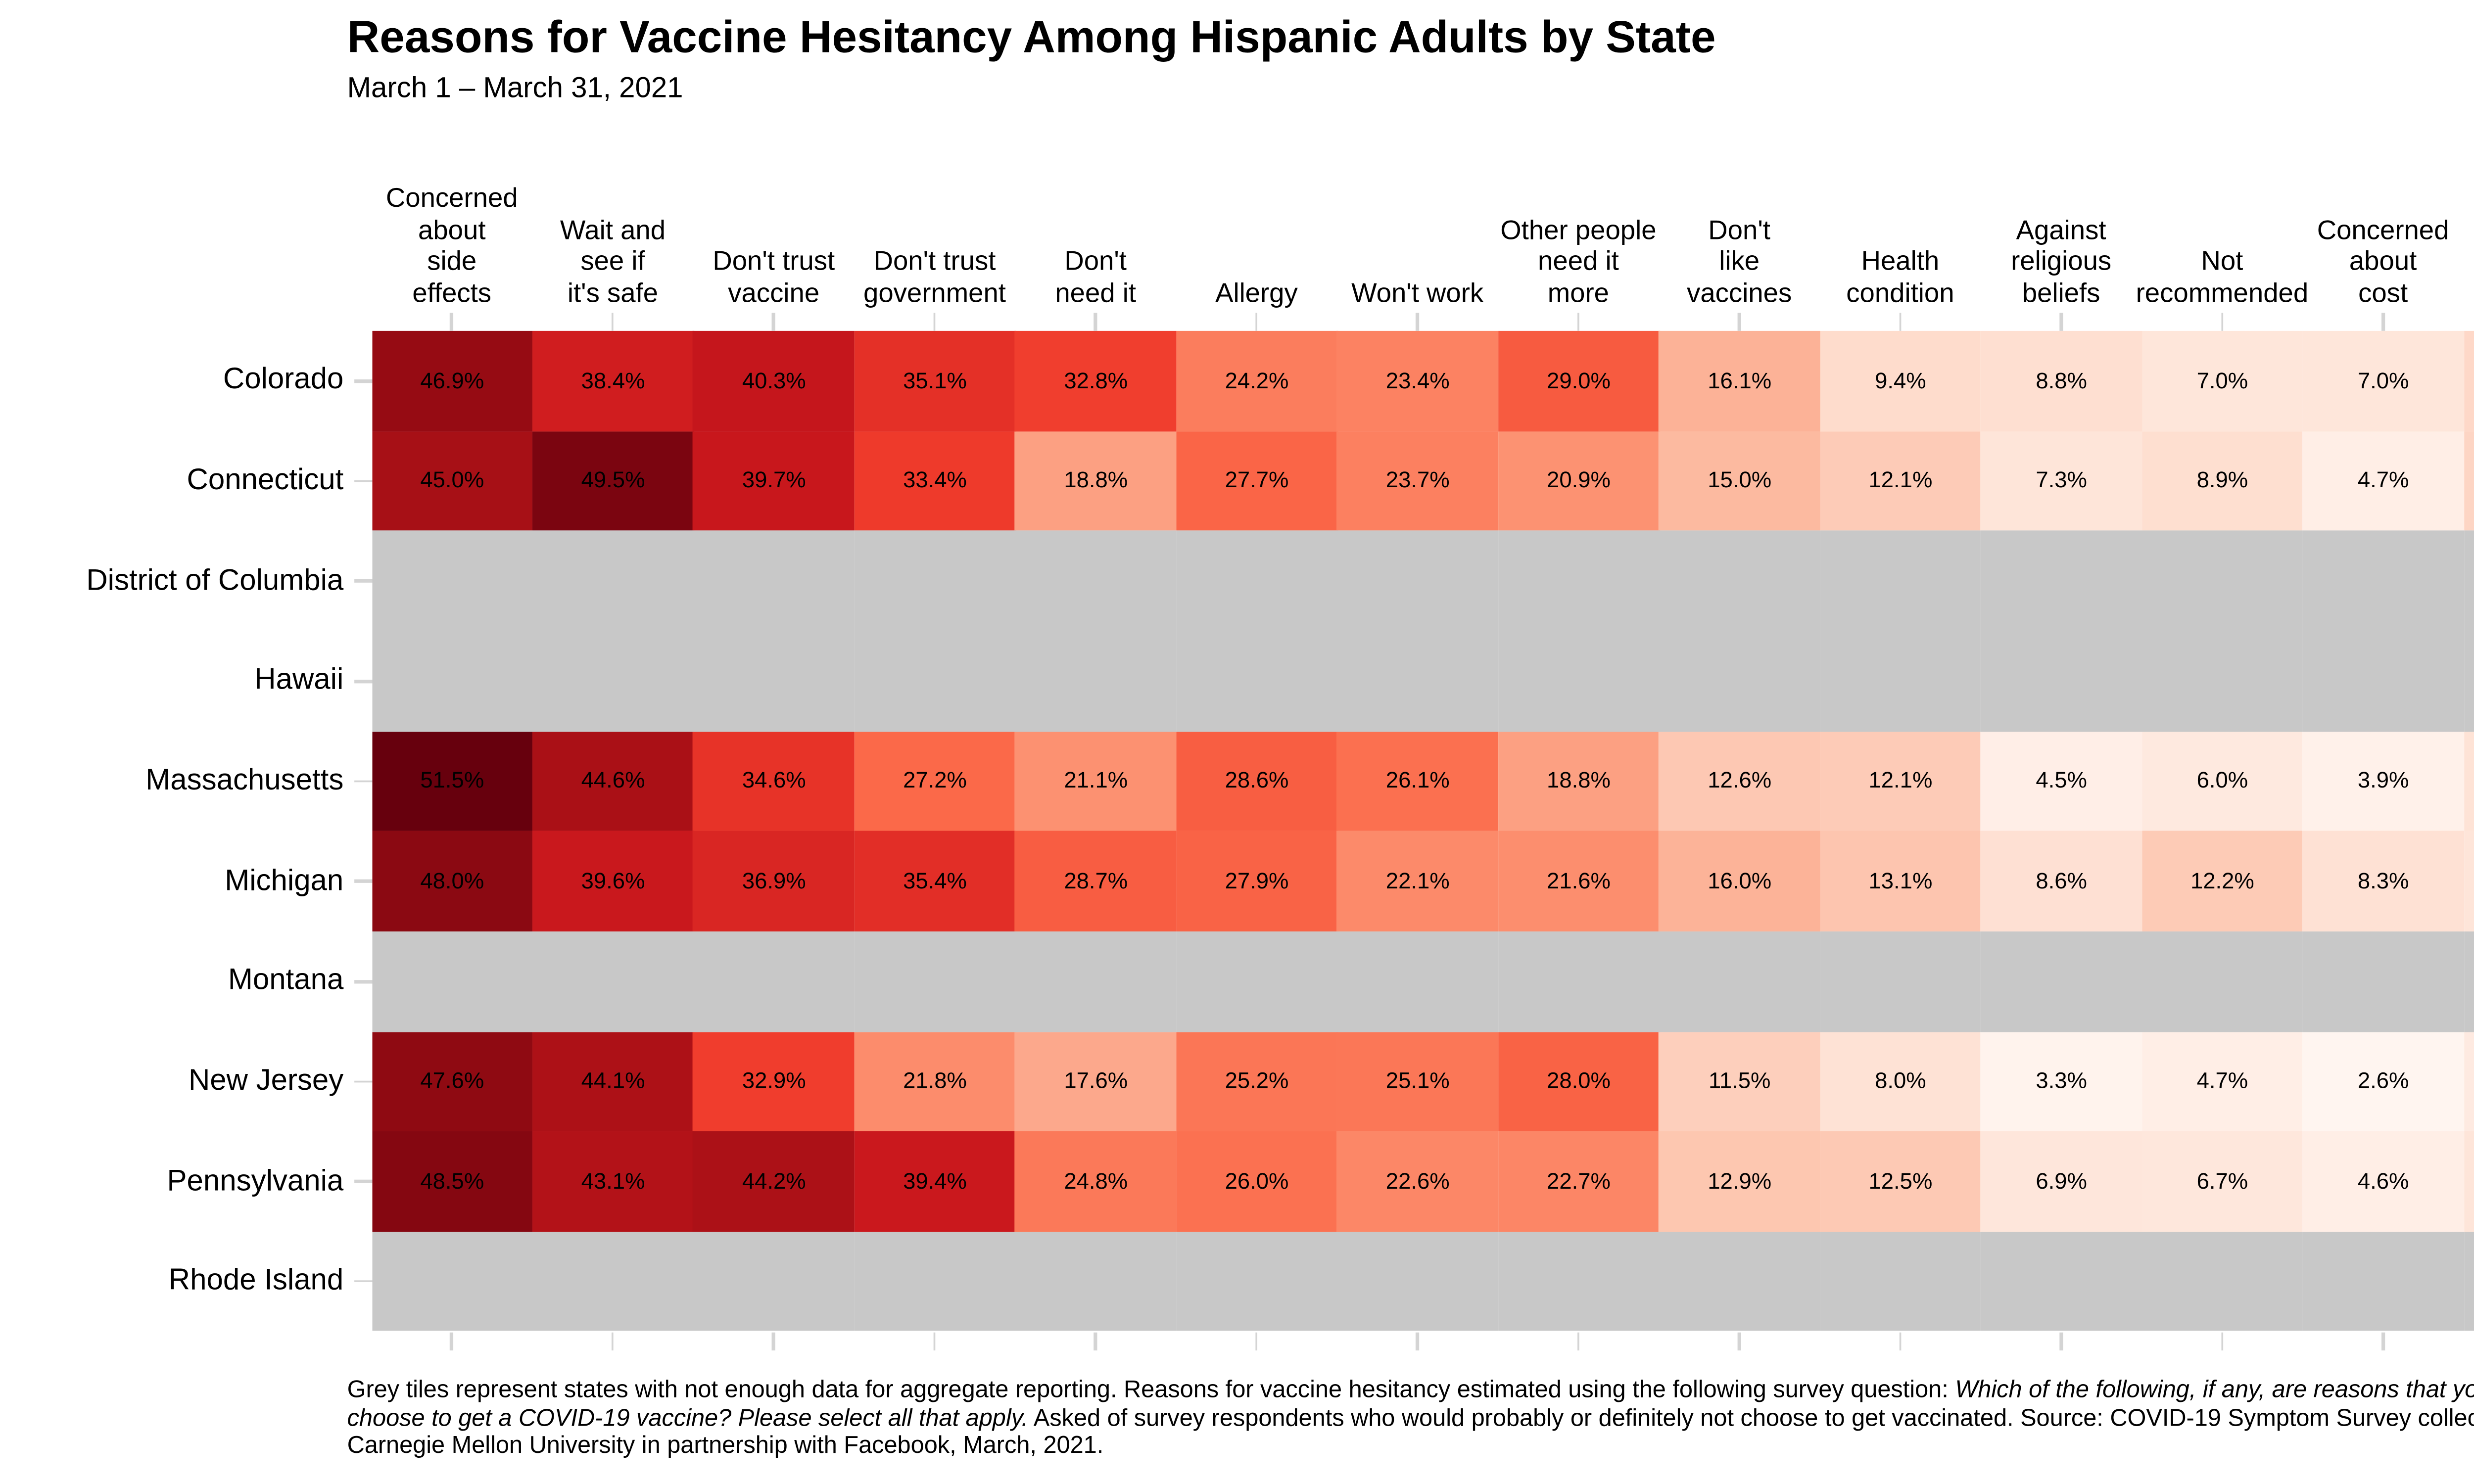 This screenshot has width=2474, height=1484. Describe the element at coordinates (1739, 881) in the screenshot. I see `heatmap-cell: 16.0%` at that location.